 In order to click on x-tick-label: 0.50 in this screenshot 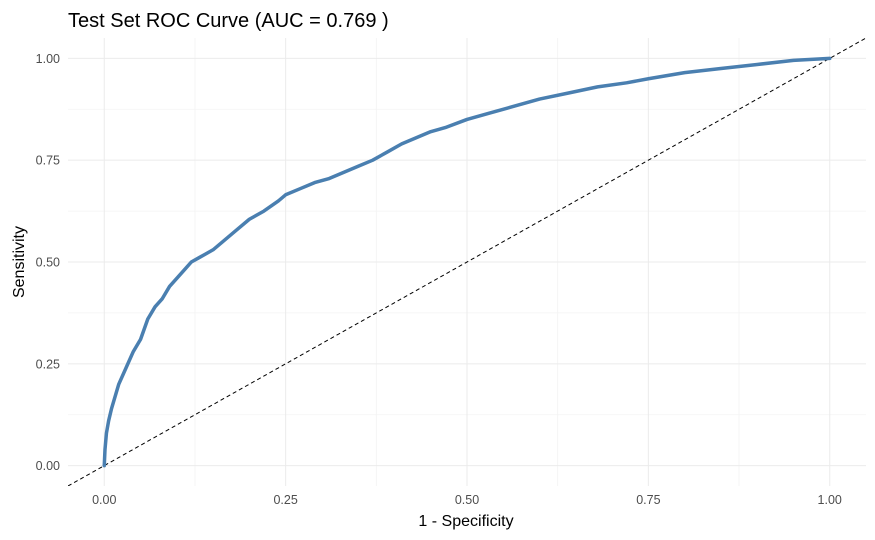, I will do `click(467, 500)`.